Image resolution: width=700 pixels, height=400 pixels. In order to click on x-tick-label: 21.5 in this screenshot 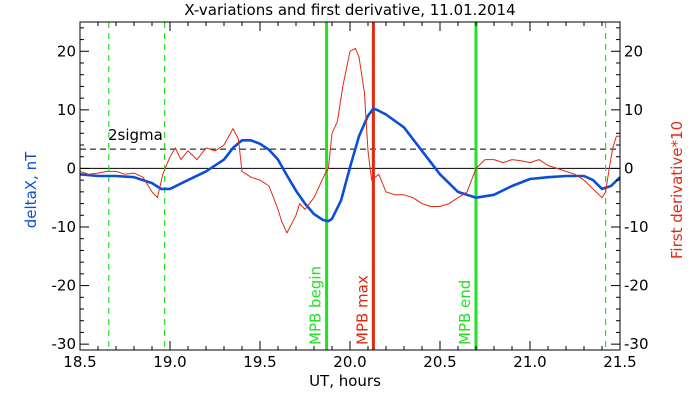, I will do `click(619, 362)`.